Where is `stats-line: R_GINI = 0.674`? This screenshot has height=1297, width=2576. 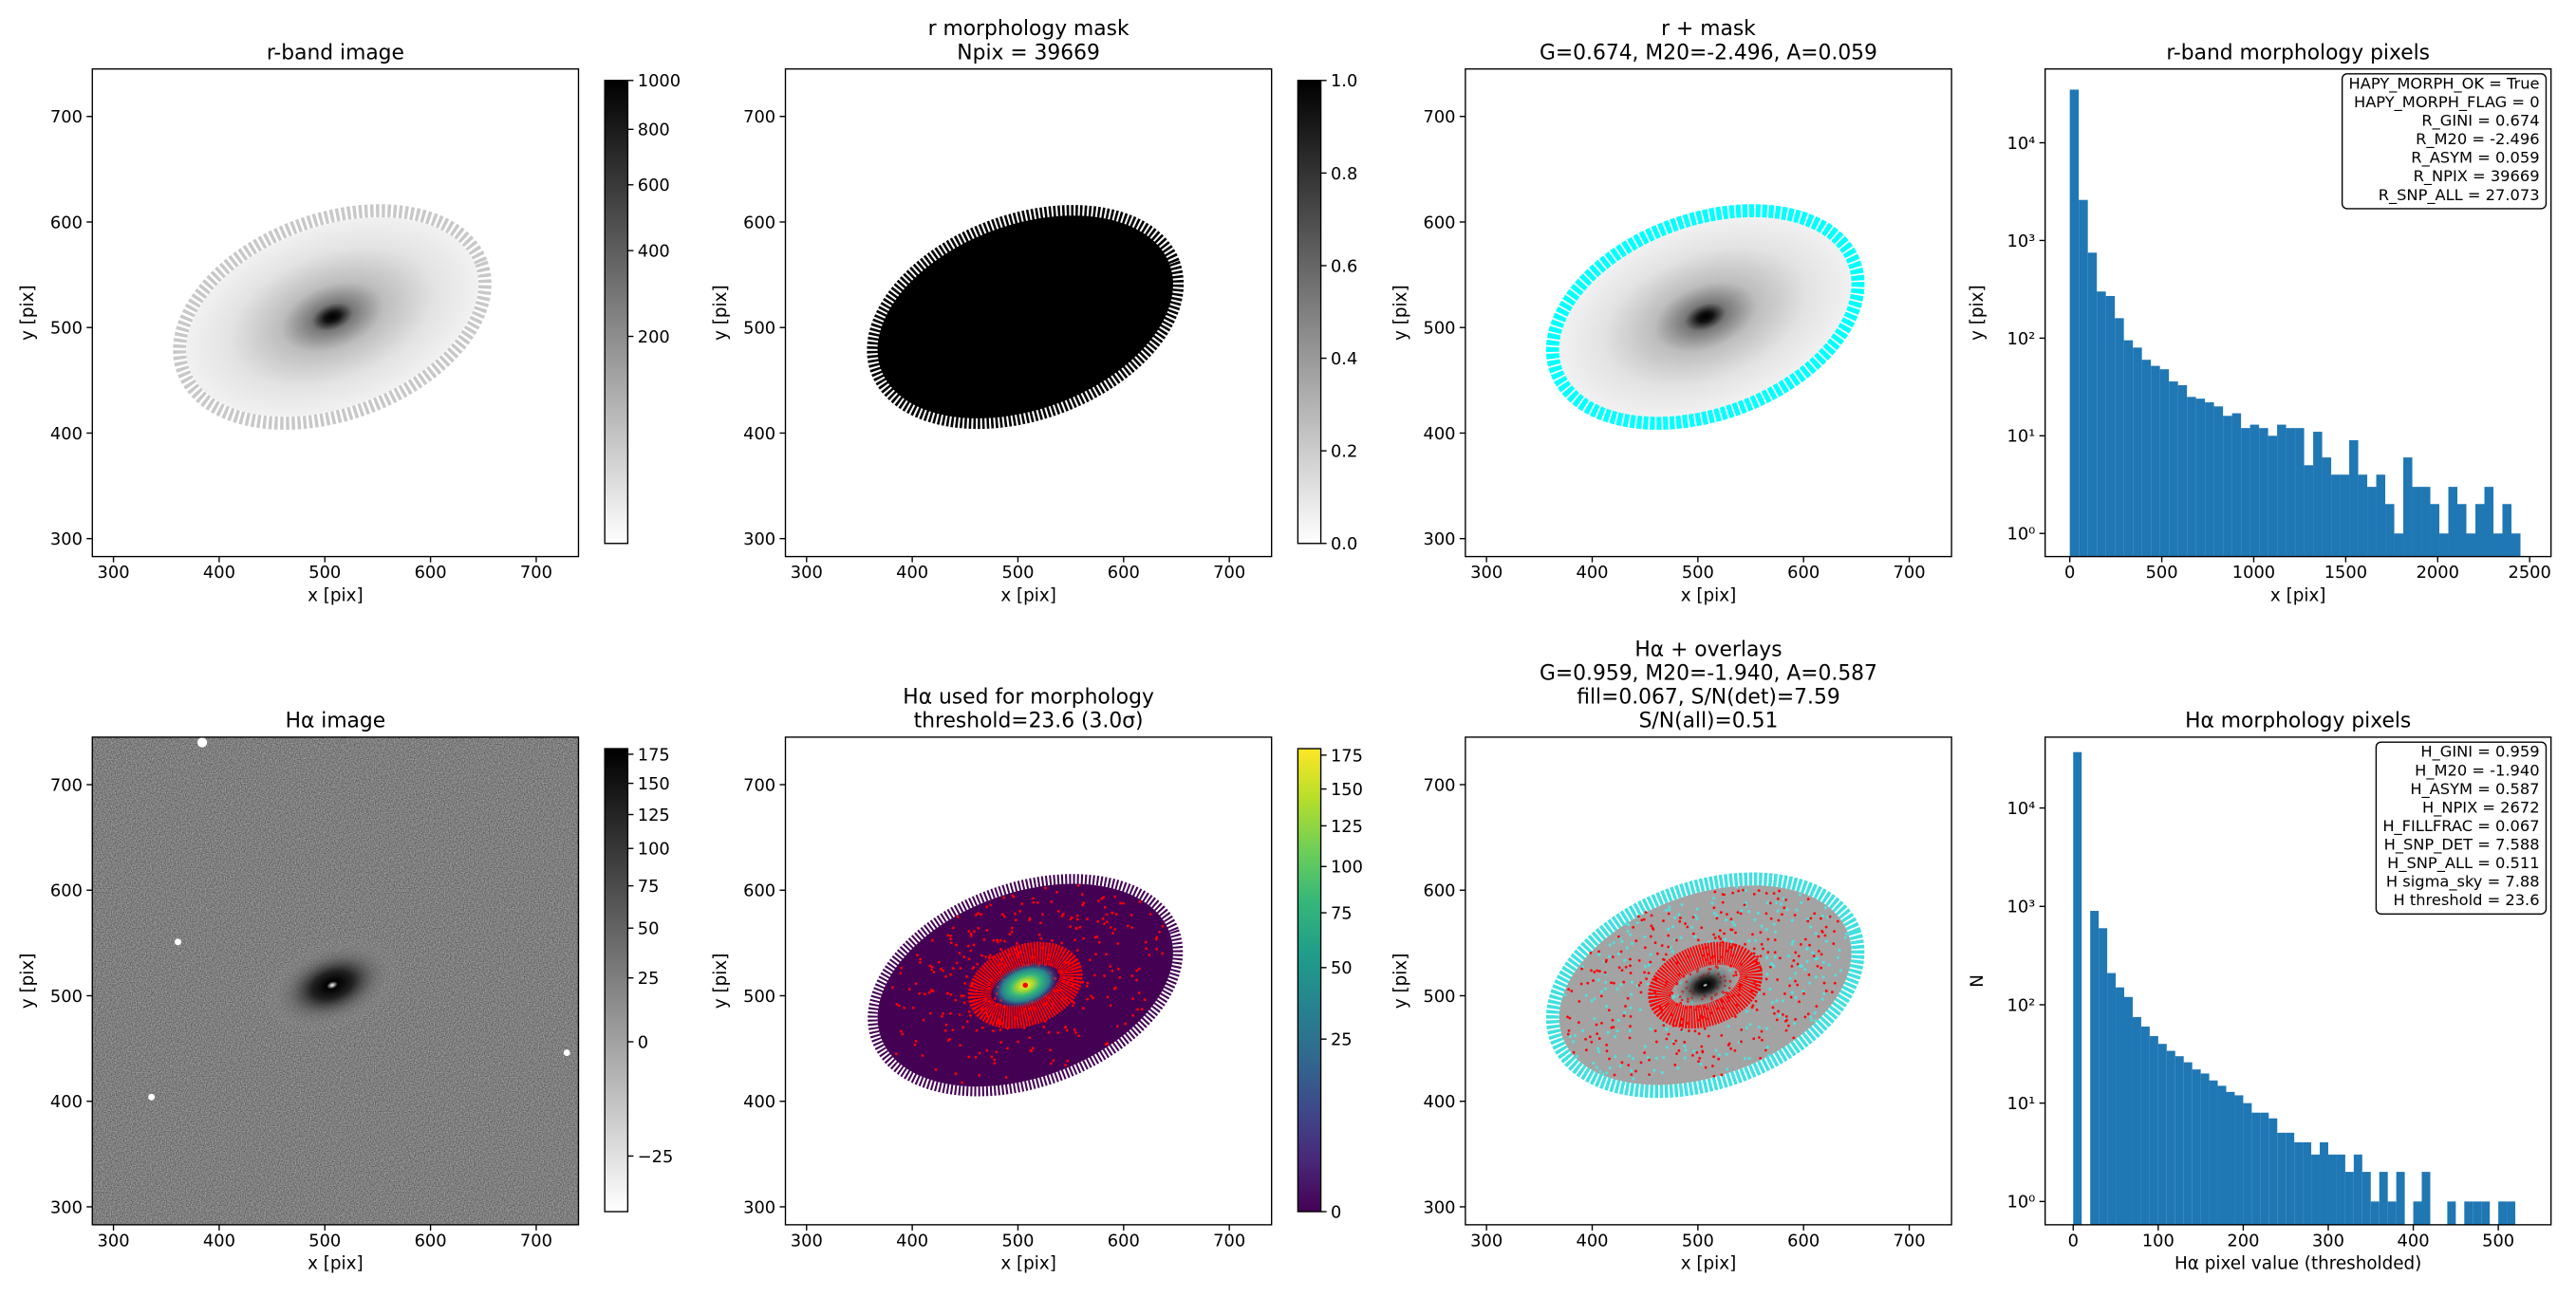
stats-line: R_GINI = 0.674 is located at coordinates (2480, 122).